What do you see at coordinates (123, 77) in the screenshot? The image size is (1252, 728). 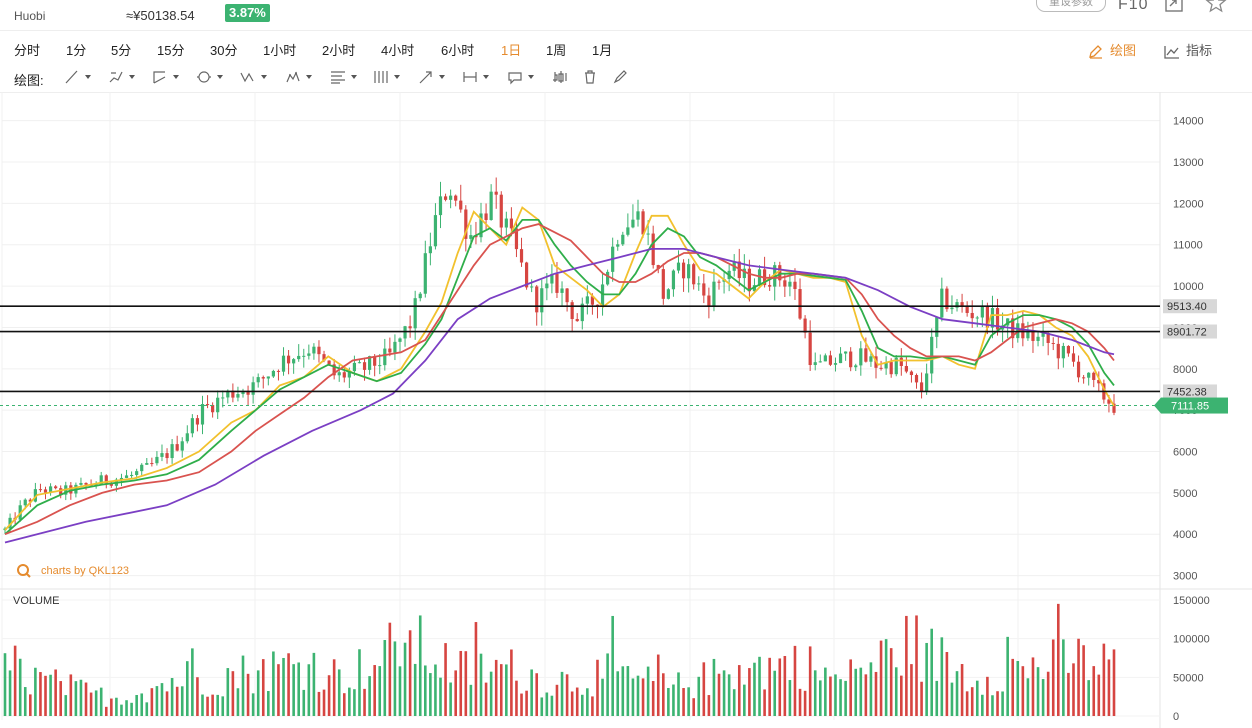 I see `pen-tool-icon` at bounding box center [123, 77].